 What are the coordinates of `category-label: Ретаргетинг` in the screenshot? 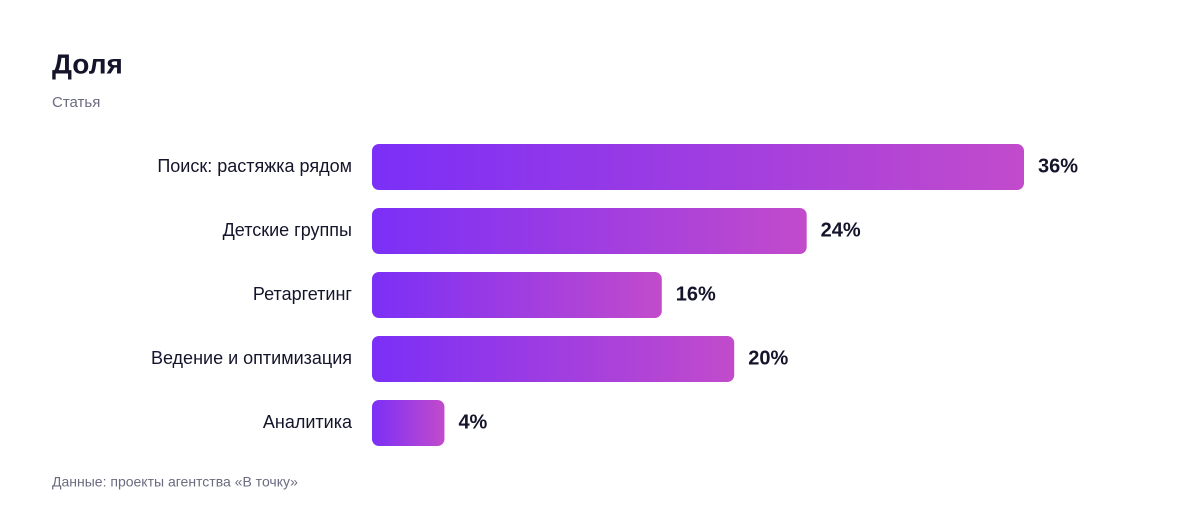 It's located at (303, 294).